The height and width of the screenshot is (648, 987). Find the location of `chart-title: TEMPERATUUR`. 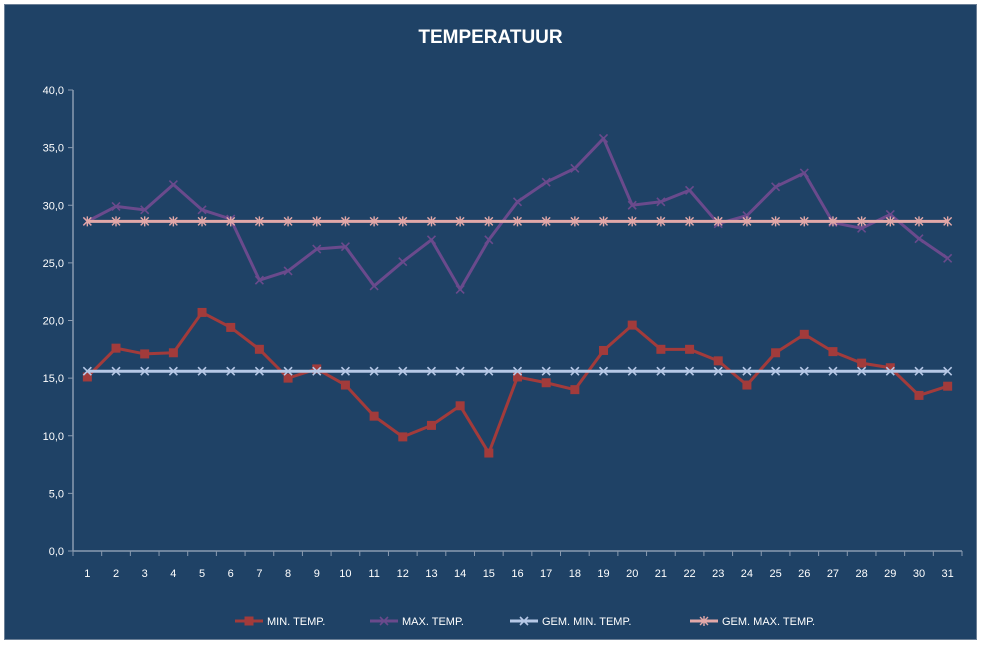

chart-title: TEMPERATUUR is located at coordinates (490, 37).